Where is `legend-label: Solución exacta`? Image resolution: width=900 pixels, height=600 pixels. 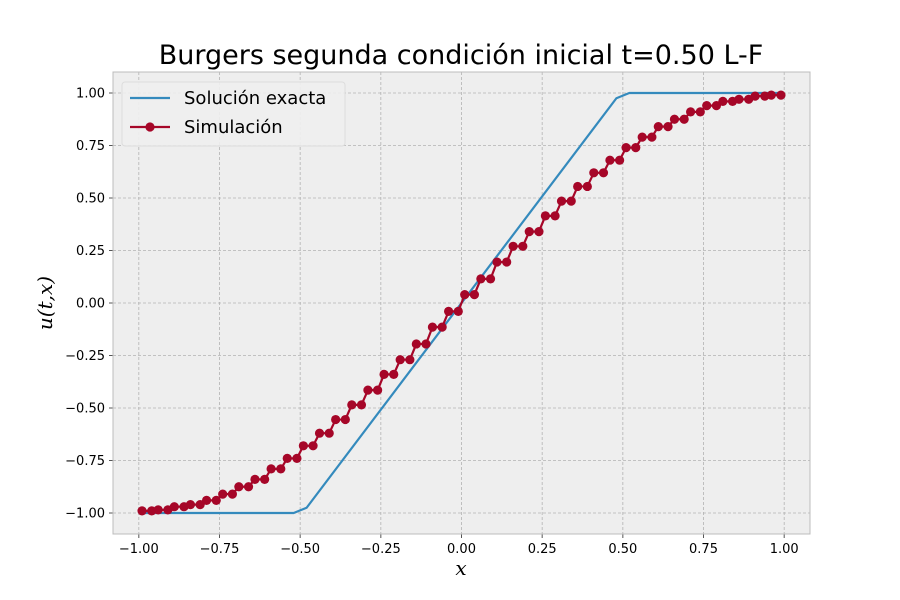 legend-label: Solución exacta is located at coordinates (255, 98).